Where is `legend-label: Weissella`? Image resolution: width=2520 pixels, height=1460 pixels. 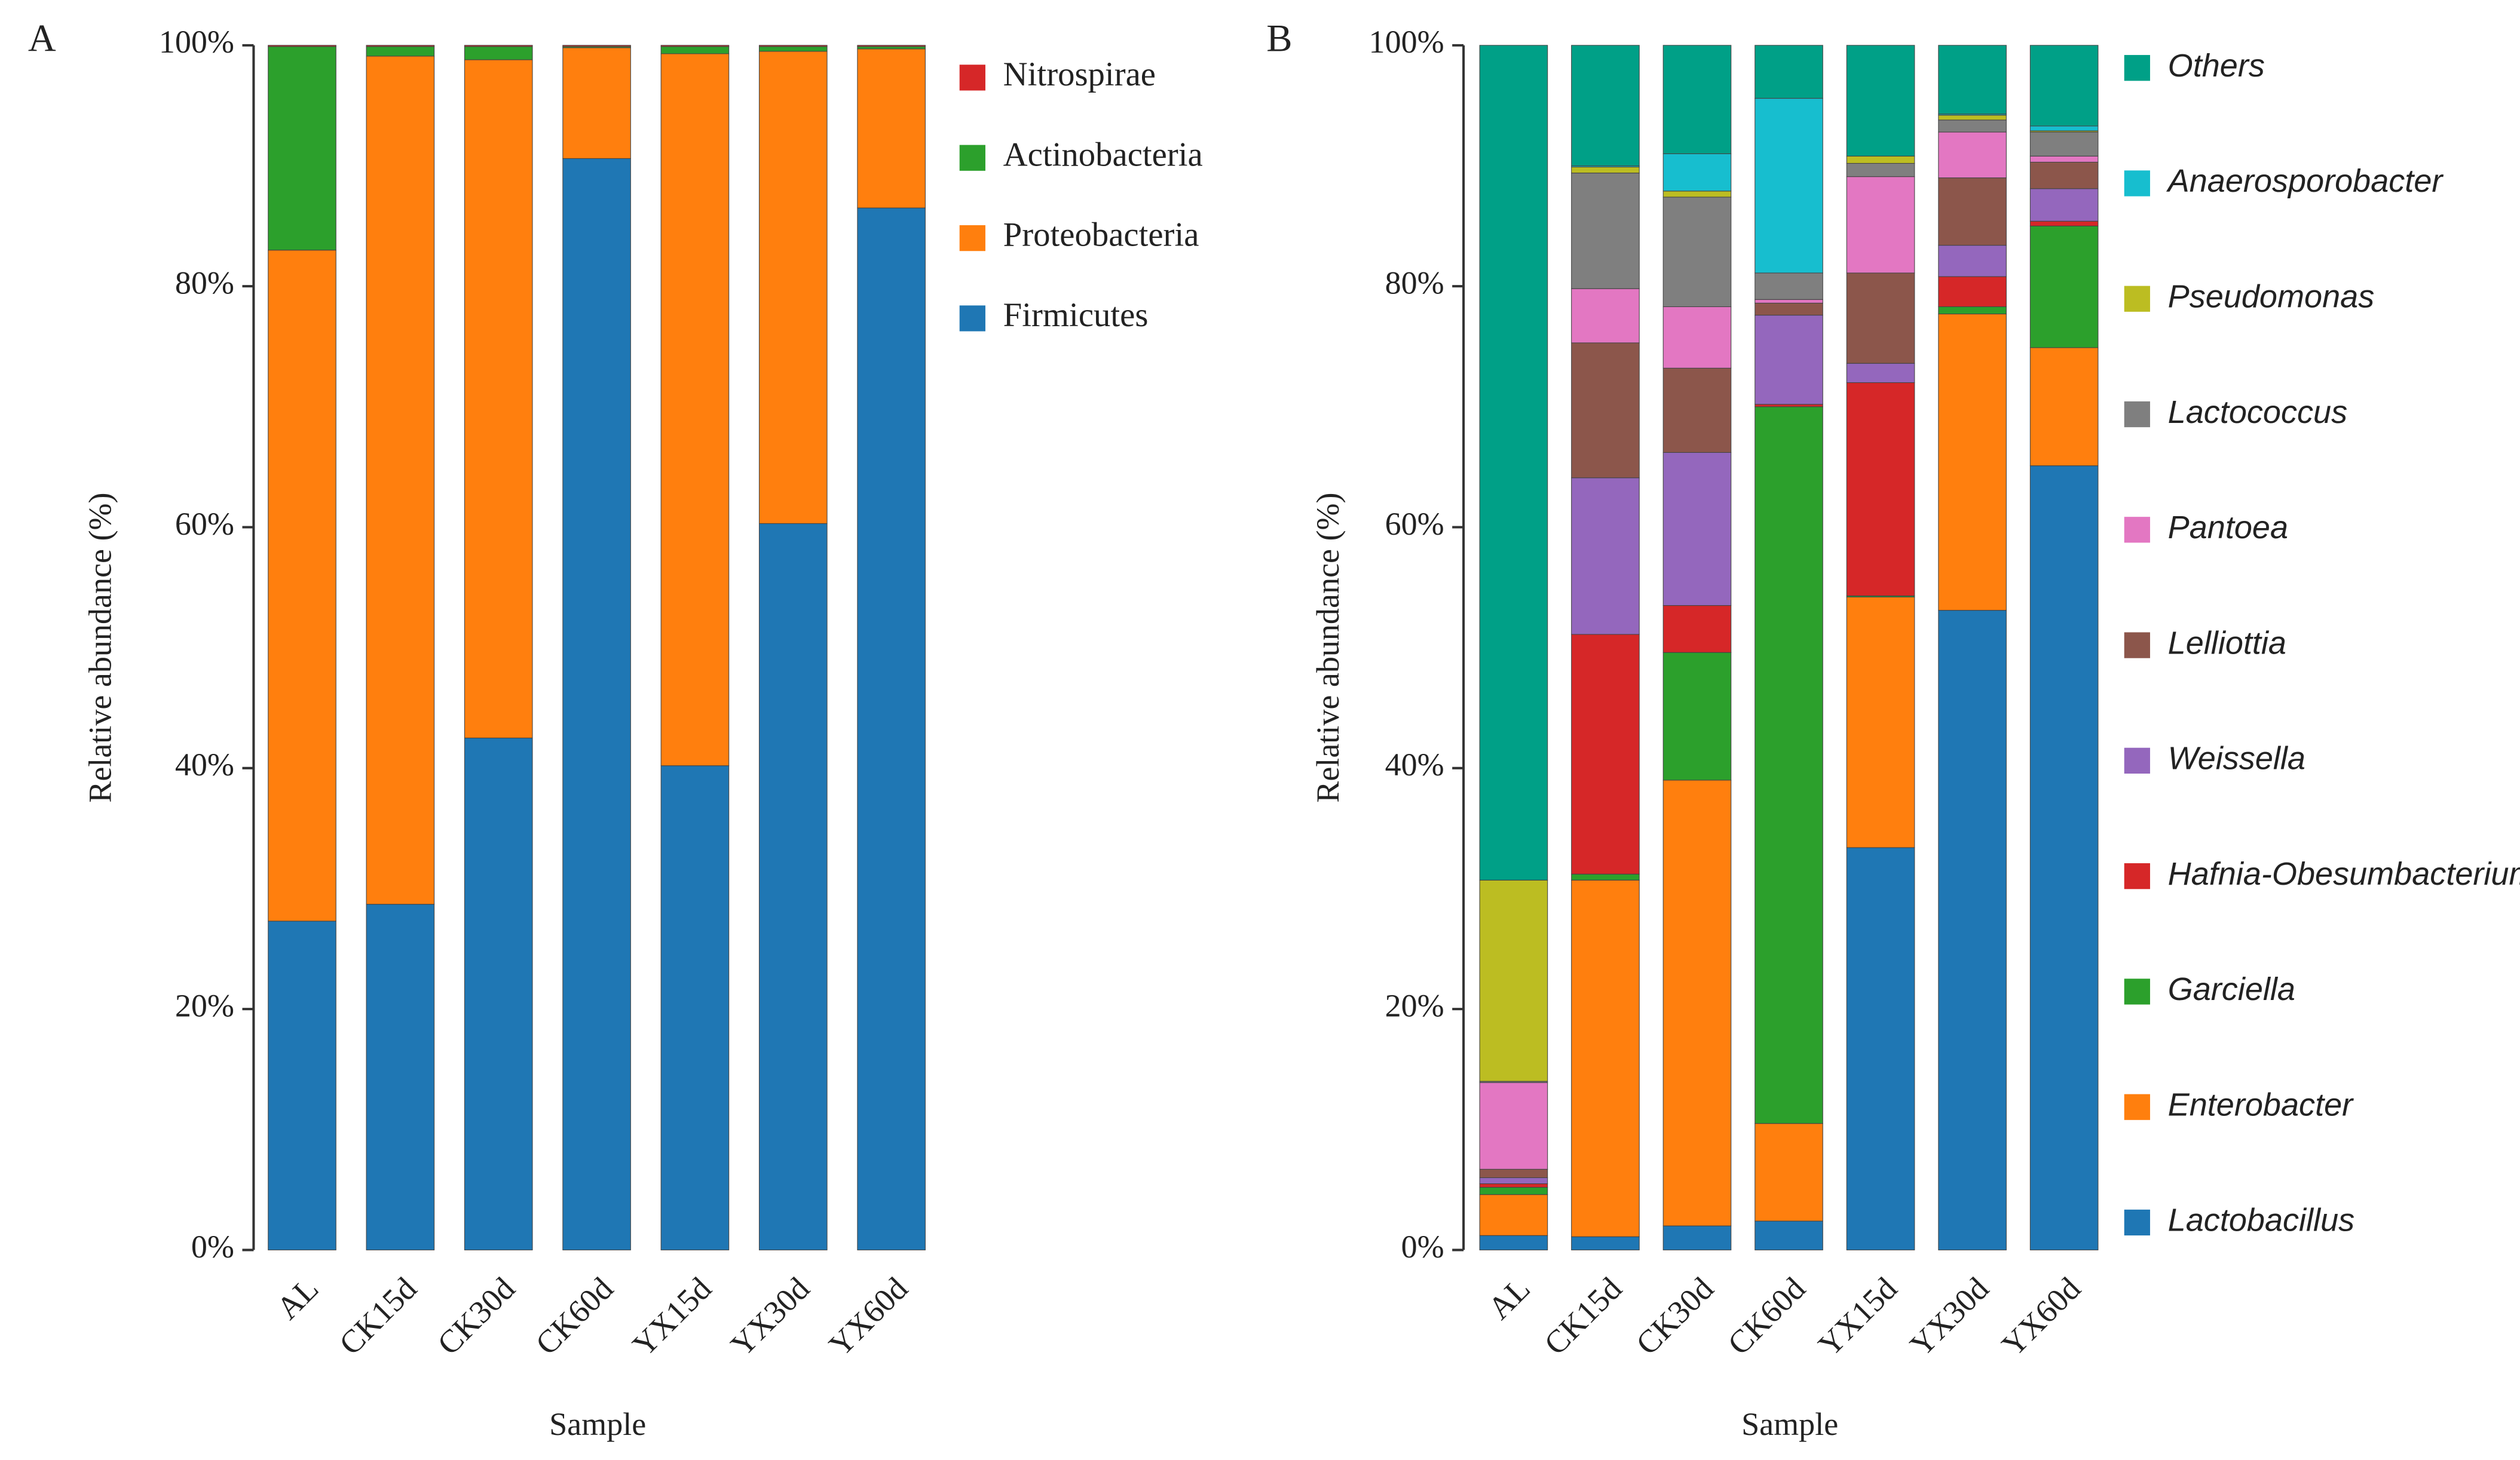
legend-label: Weissella is located at coordinates (2236, 759).